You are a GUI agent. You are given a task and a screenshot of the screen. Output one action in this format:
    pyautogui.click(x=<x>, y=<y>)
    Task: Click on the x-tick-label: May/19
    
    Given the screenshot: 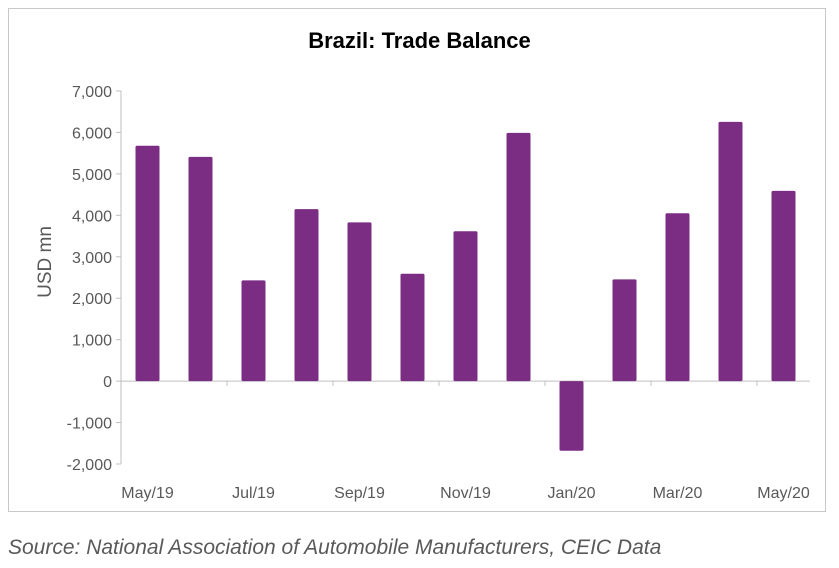 What is the action you would take?
    pyautogui.click(x=147, y=493)
    